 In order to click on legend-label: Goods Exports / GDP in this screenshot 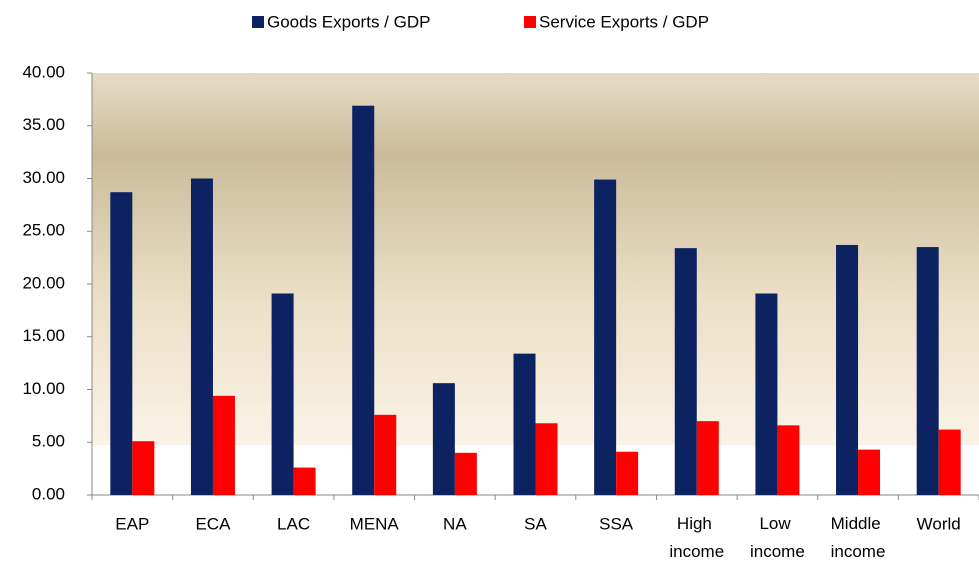, I will do `click(348, 21)`.